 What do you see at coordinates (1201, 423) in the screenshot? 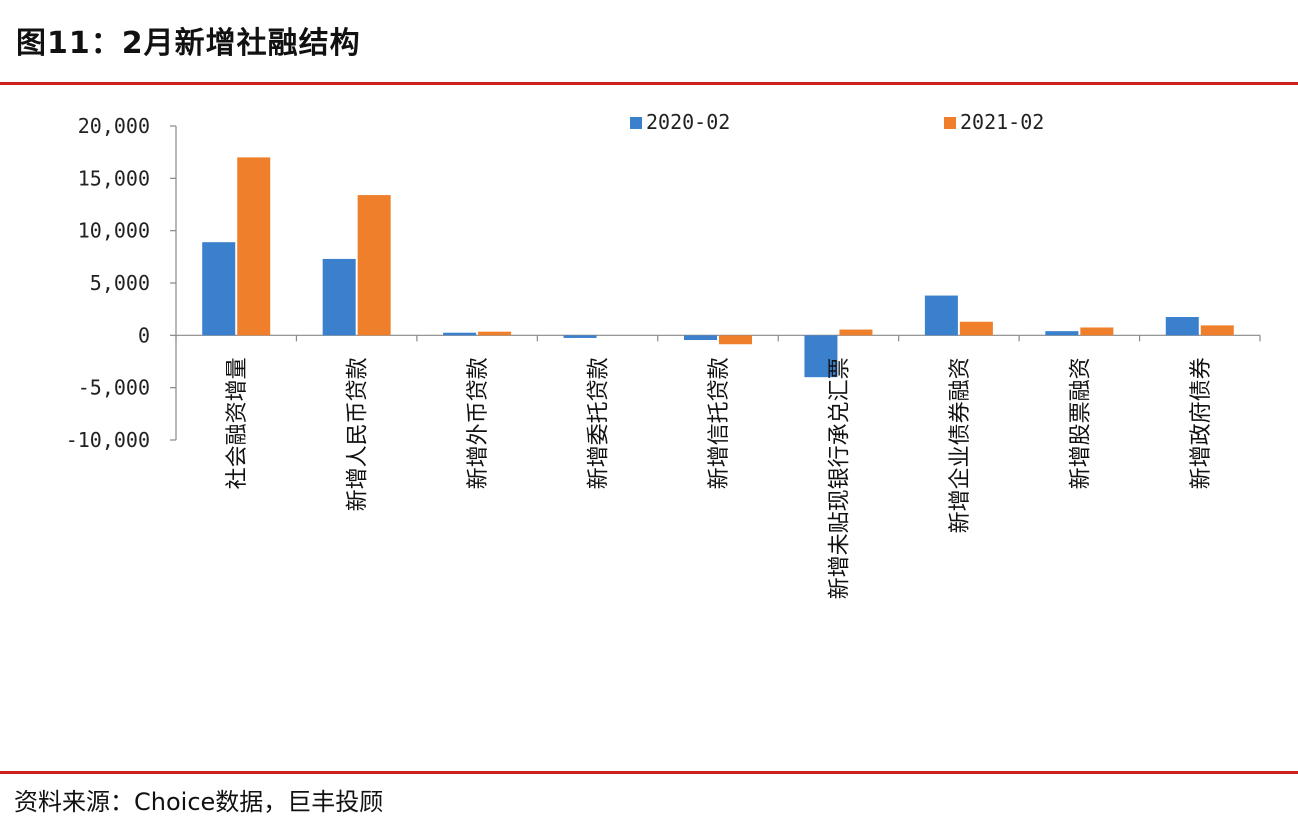
I see `category-label: 新增政府债券` at bounding box center [1201, 423].